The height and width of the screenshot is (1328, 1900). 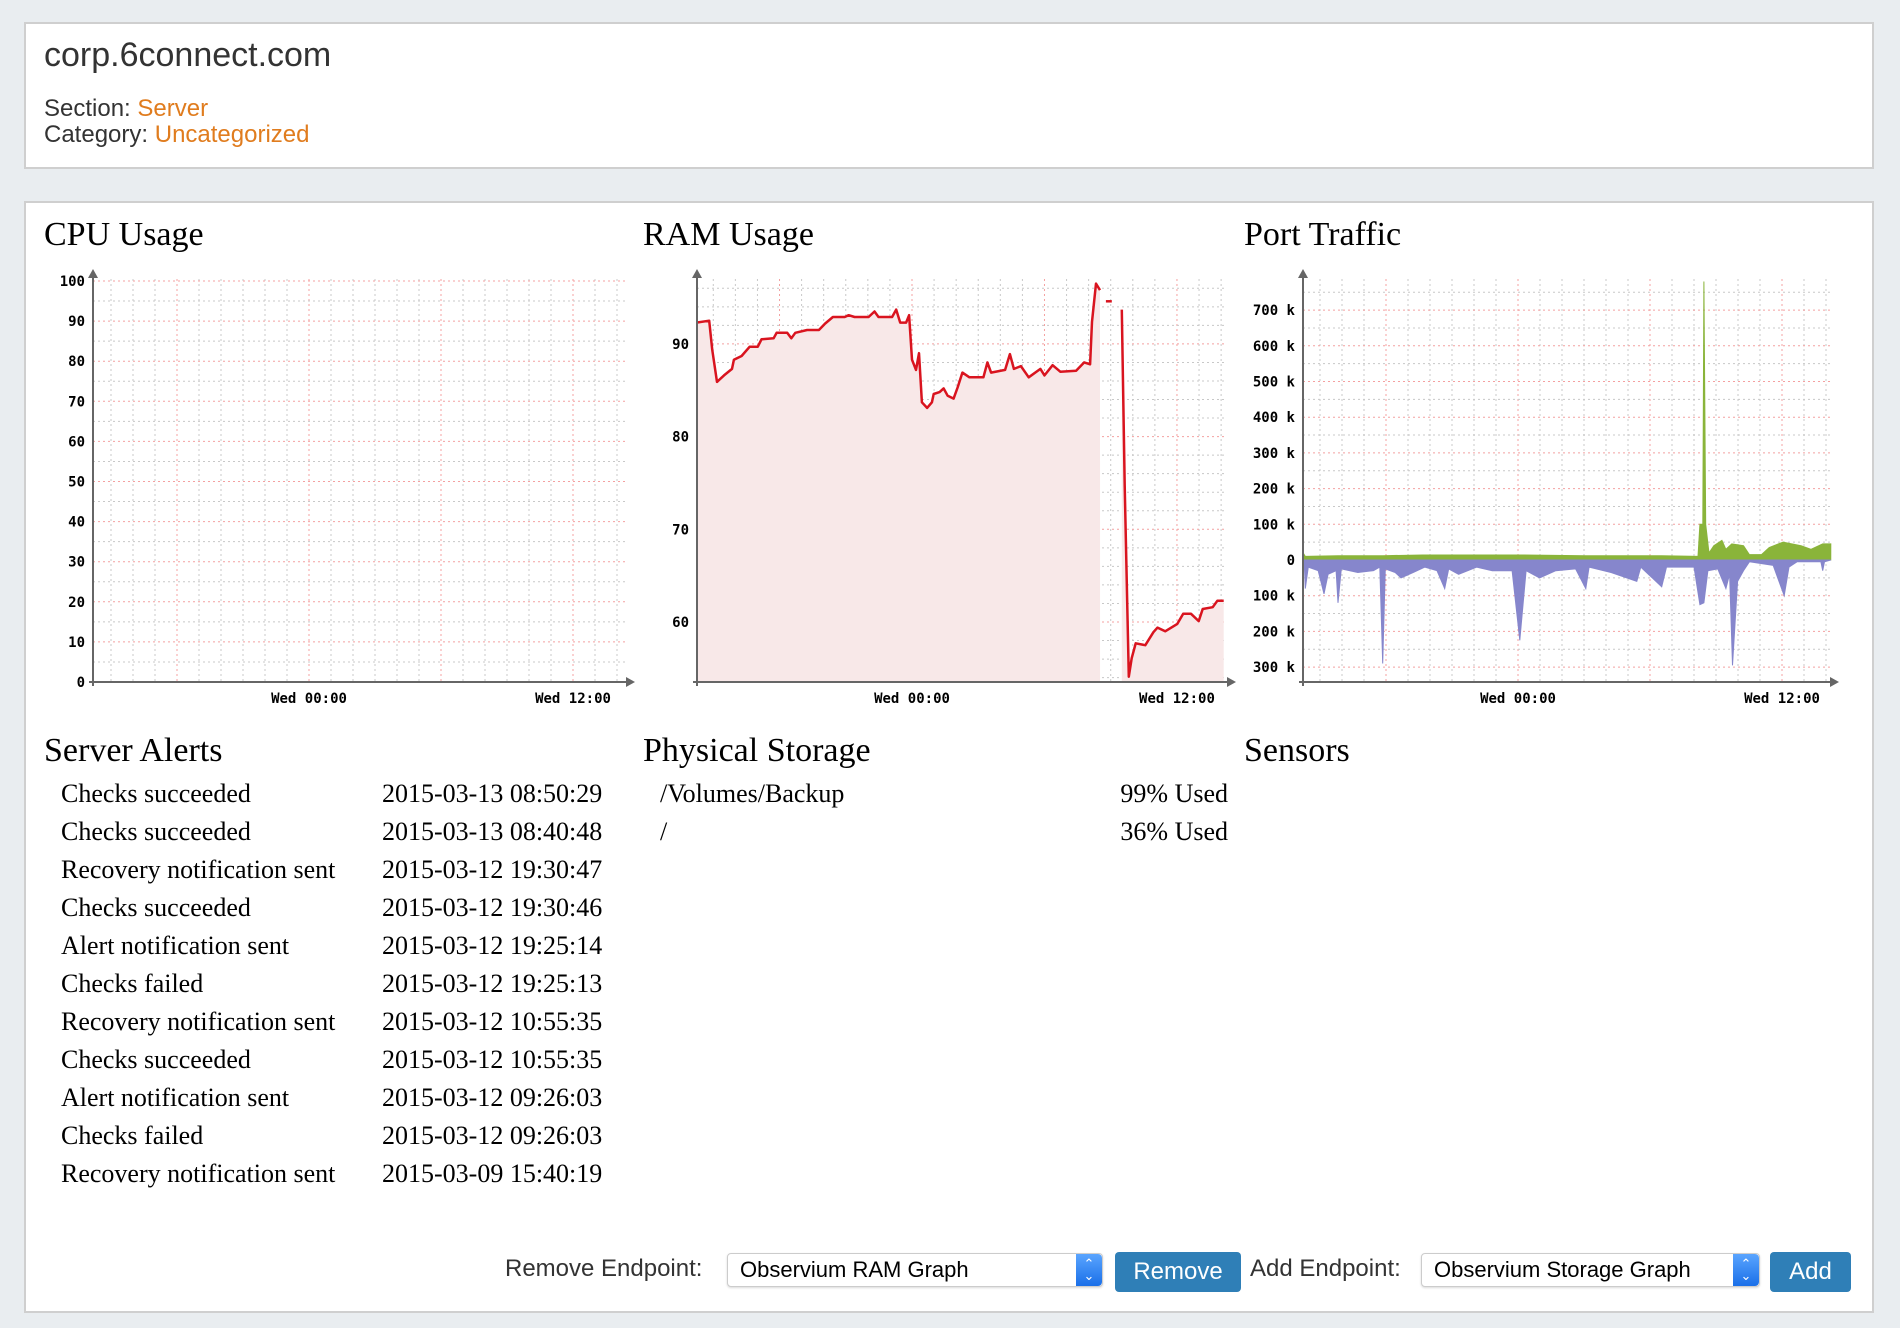 I want to click on host-title: corp.6connect.com, so click(x=188, y=55).